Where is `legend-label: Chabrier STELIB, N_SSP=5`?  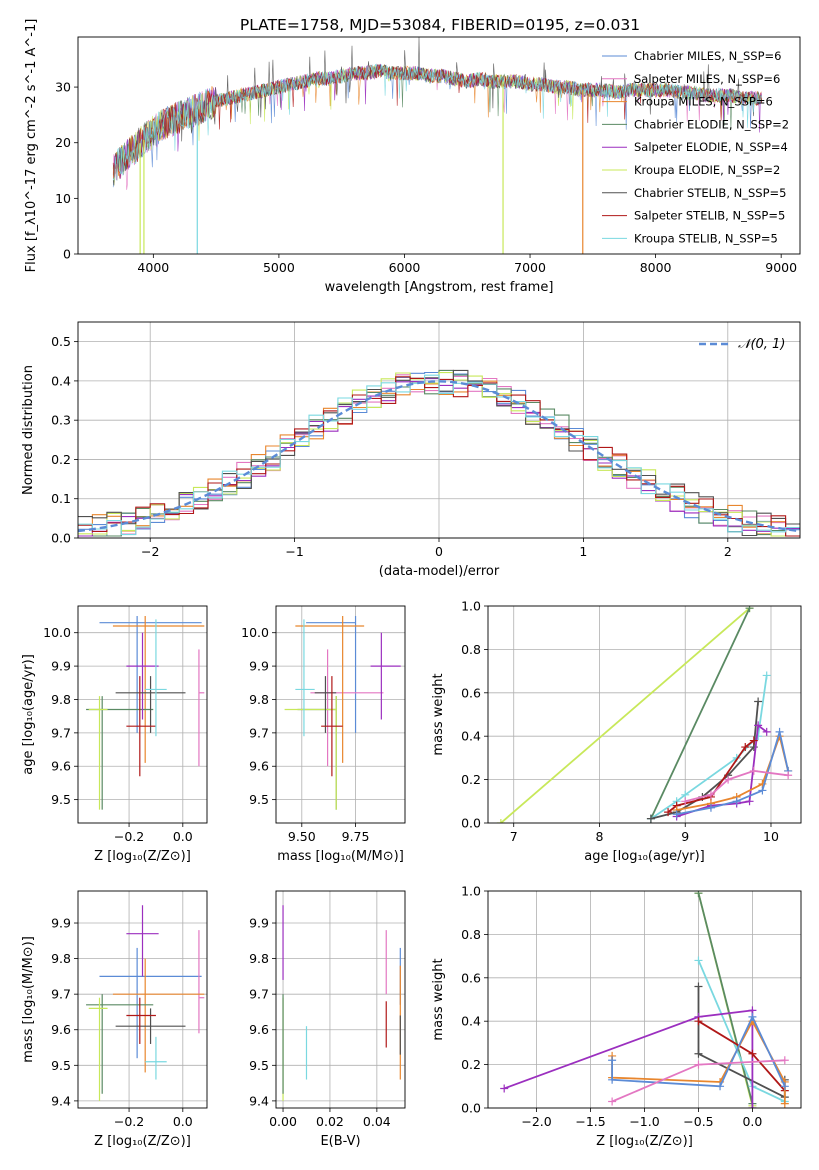
legend-label: Chabrier STELIB, N_SSP=5 is located at coordinates (710, 193).